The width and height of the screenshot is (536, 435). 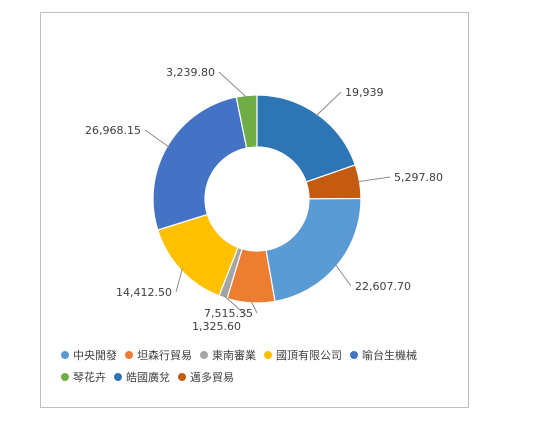 I want to click on legend-label-6: 琴花卉, so click(x=89, y=377).